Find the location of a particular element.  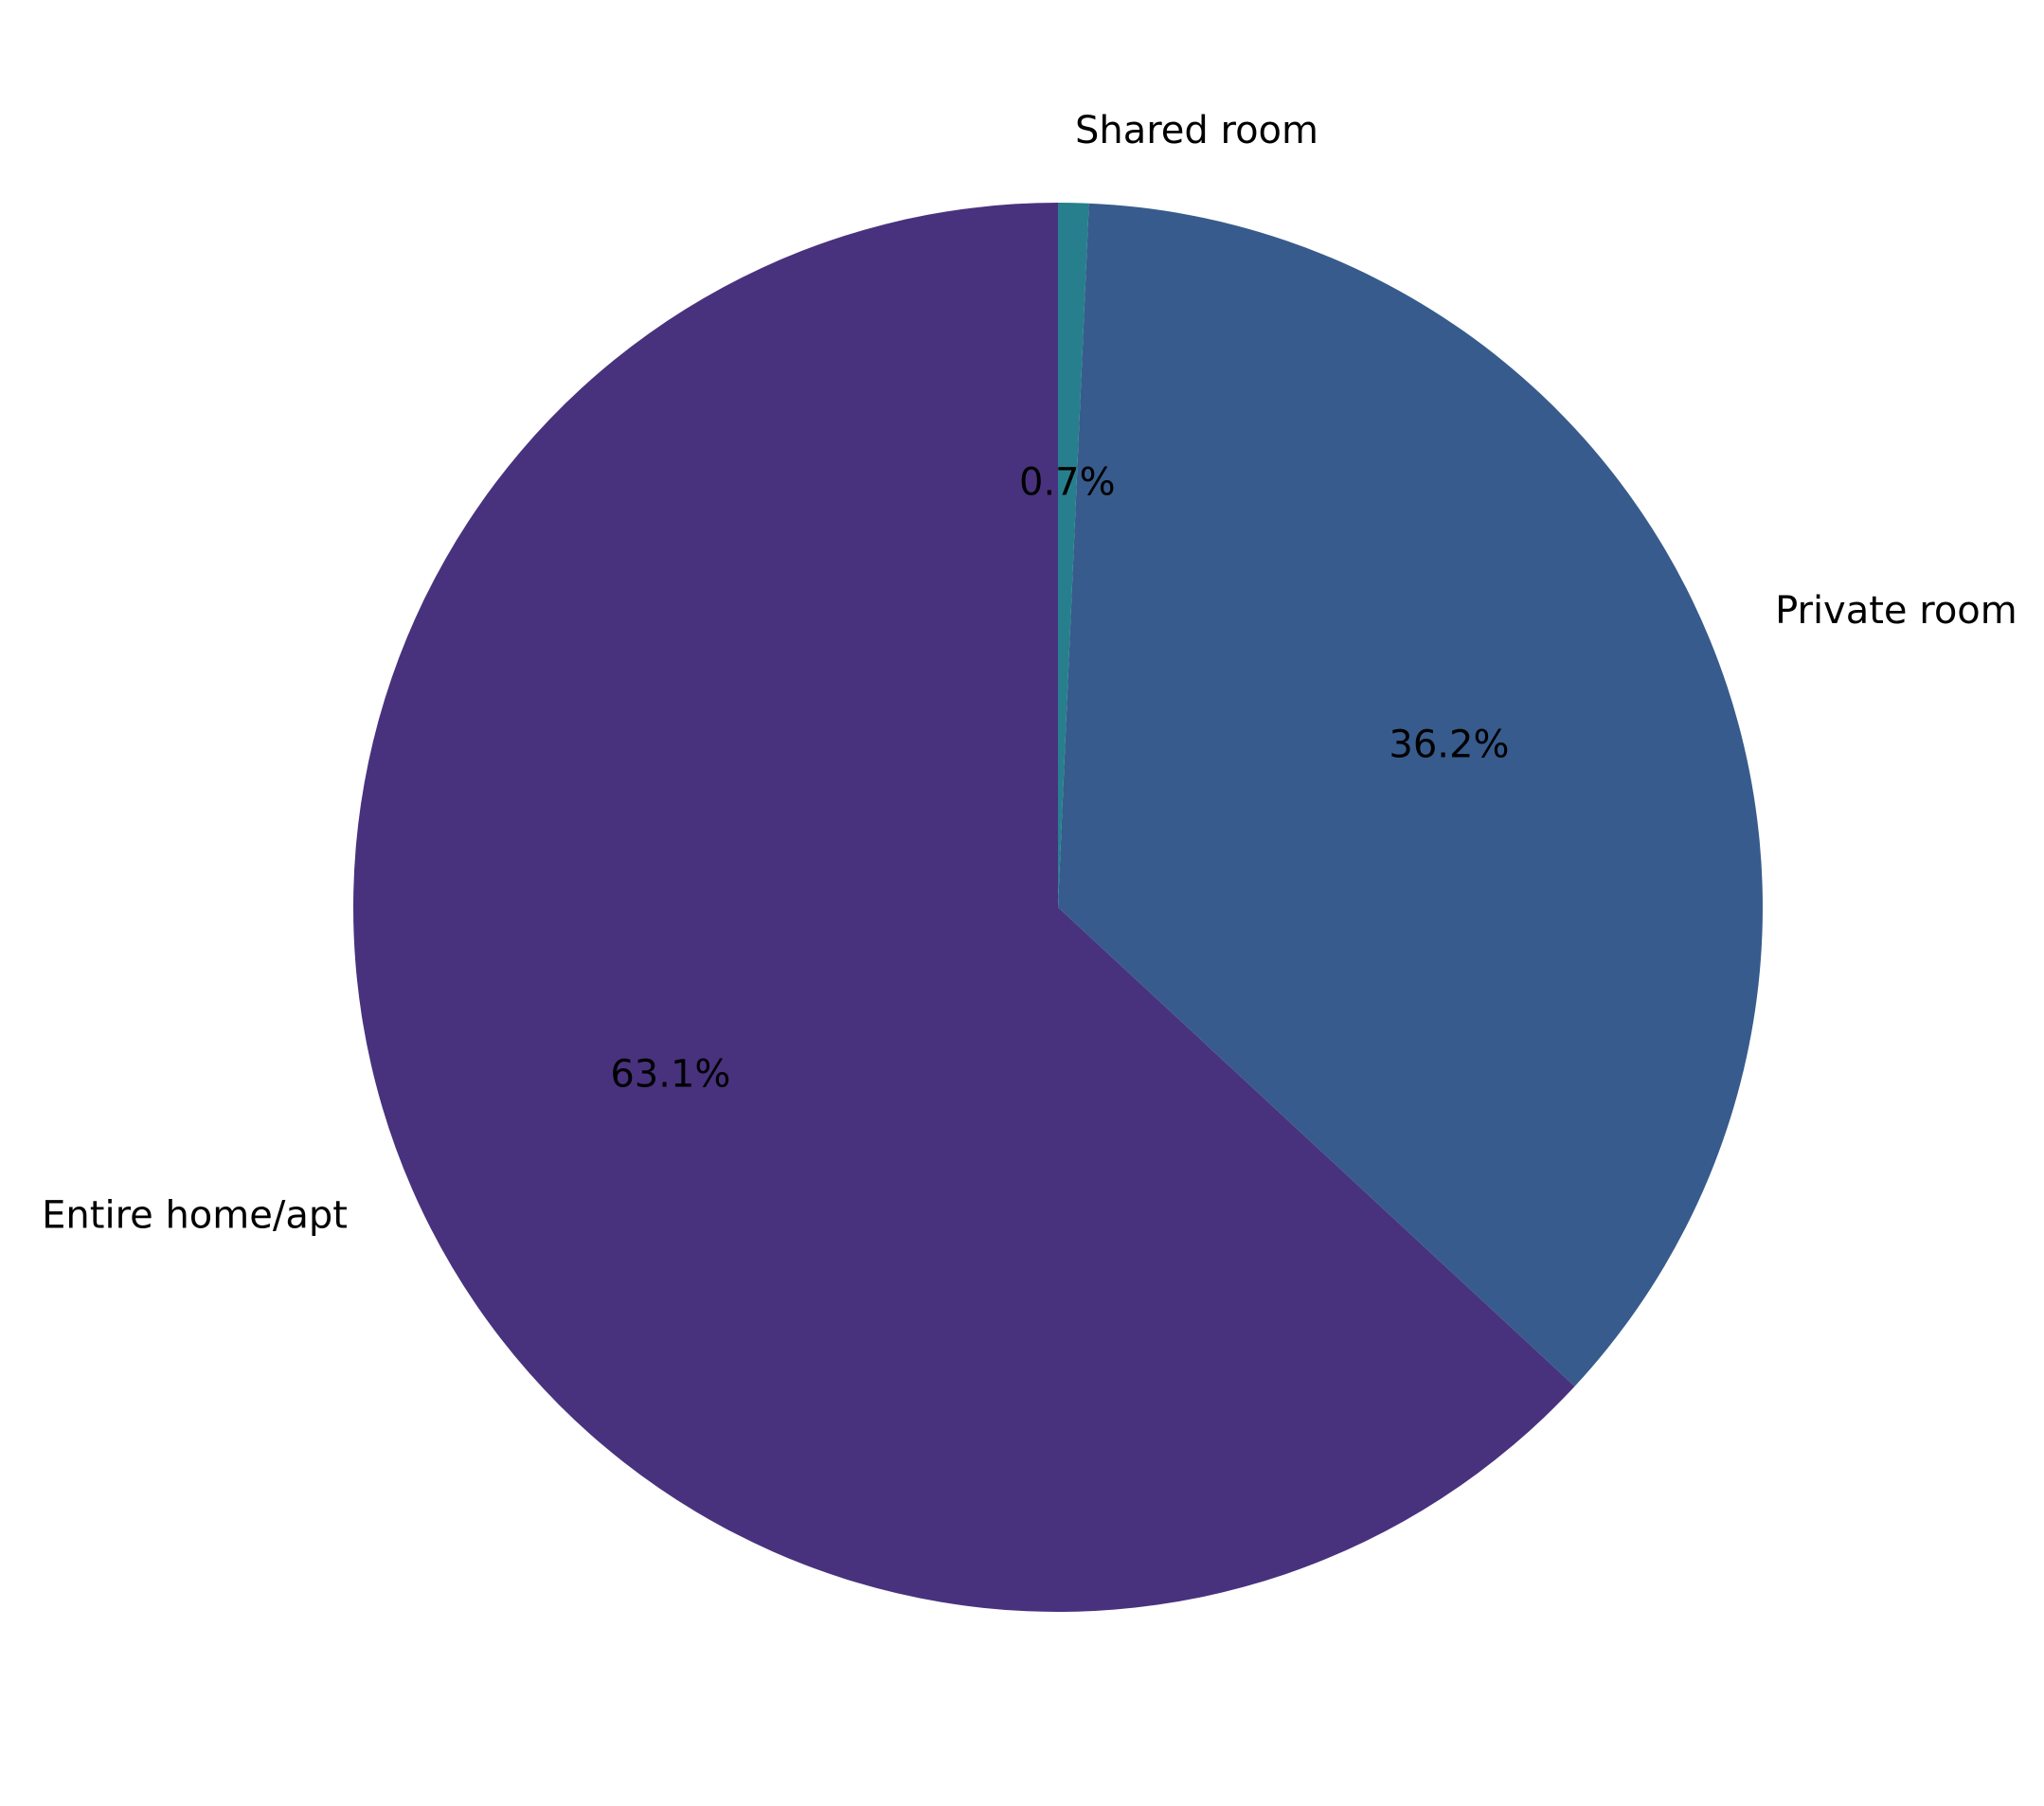

slice-label-private-room: Private room is located at coordinates (1896, 611).